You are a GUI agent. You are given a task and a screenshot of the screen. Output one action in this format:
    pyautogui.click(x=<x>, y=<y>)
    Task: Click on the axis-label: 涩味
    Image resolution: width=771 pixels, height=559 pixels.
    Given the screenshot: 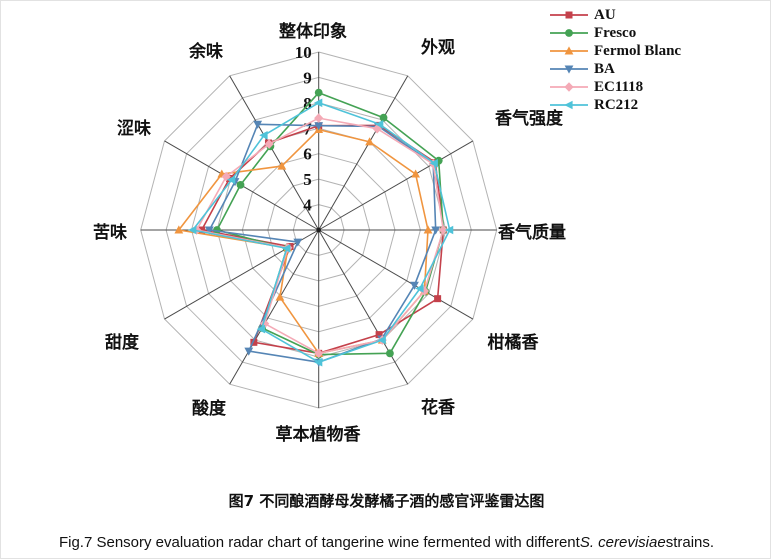 What is the action you would take?
    pyautogui.click(x=134, y=128)
    